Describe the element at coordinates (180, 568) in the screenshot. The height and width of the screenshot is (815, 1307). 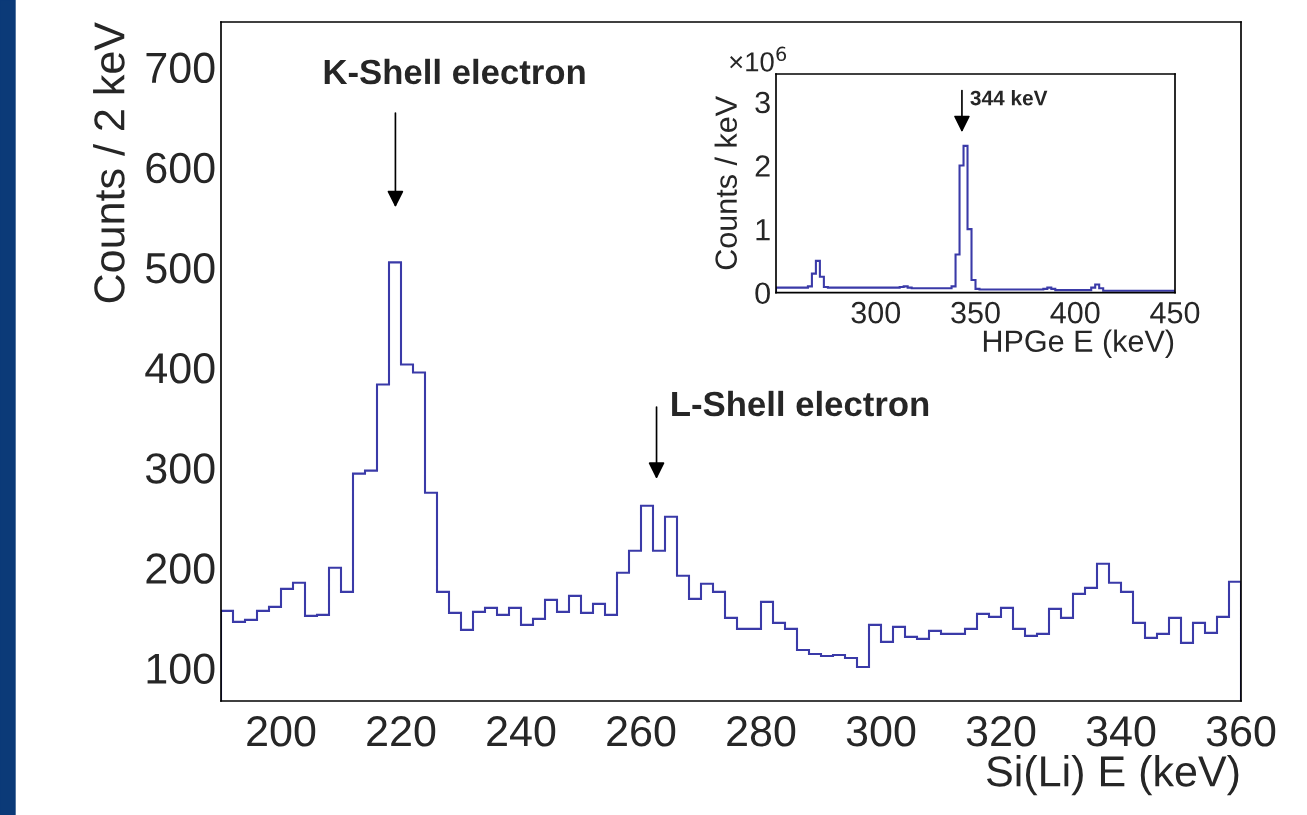
I see `y-tick-label: 200` at that location.